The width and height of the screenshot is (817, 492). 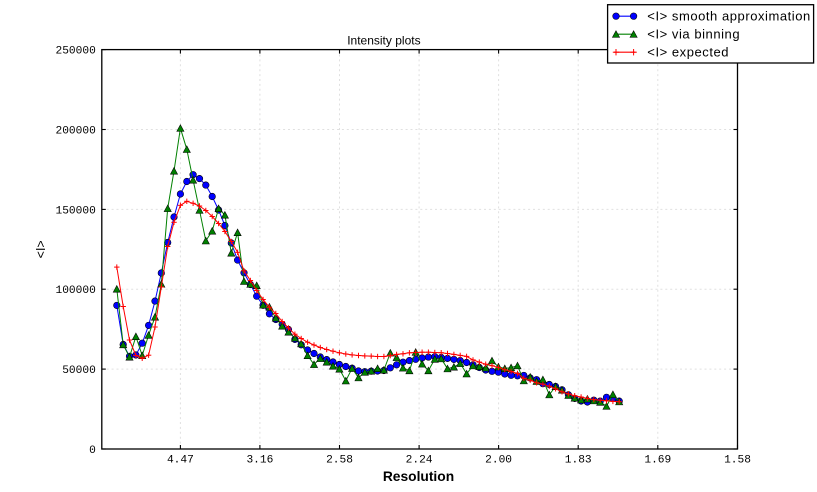 I want to click on svg-text: 50000, so click(x=79, y=371).